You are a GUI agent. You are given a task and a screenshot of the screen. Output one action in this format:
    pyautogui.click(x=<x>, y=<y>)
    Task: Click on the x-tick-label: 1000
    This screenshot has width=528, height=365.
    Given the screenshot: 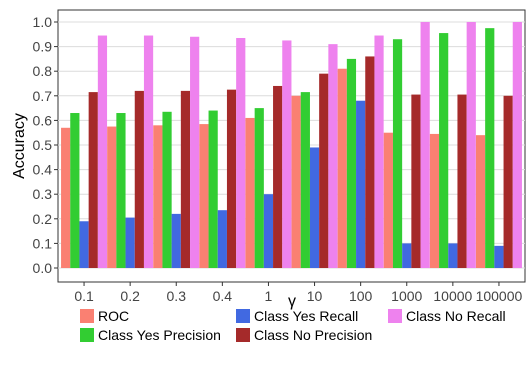 What is the action you would take?
    pyautogui.click(x=406, y=296)
    